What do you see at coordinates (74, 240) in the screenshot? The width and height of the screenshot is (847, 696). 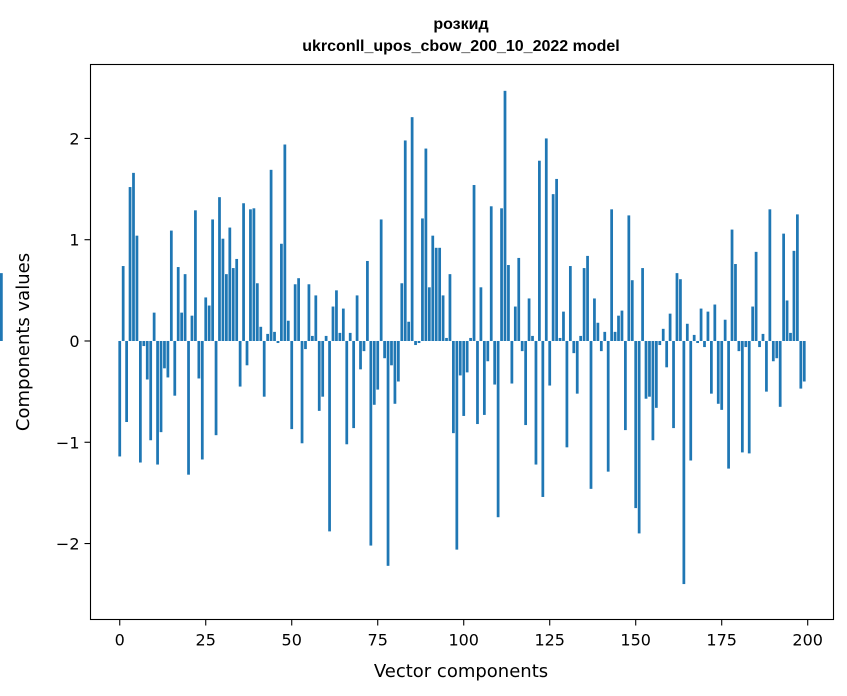 I see `y-tick-label: 1` at bounding box center [74, 240].